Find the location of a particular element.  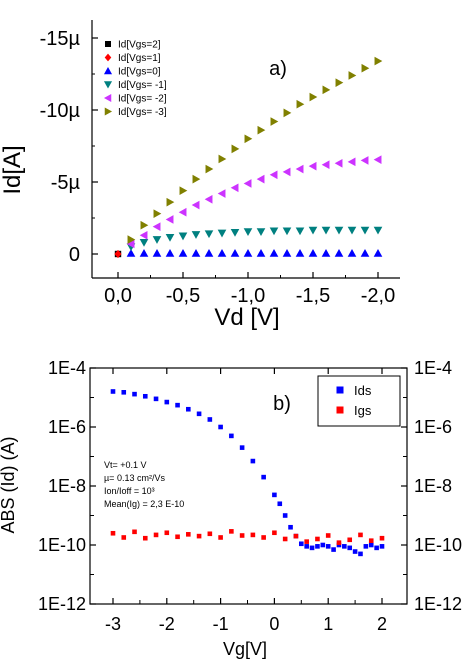

panel-b-y-tick-label-right: 1E-8 is located at coordinates (433, 486).